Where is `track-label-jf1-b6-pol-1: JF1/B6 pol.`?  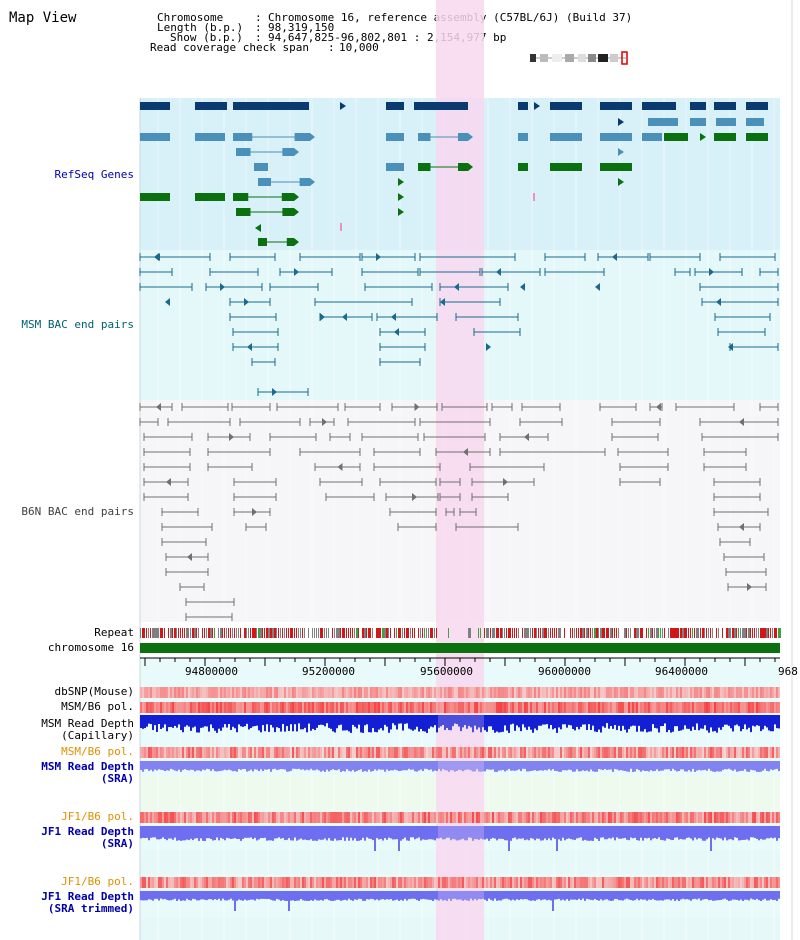
track-label-jf1-b6-pol-1: JF1/B6 pol. is located at coordinates (97, 816).